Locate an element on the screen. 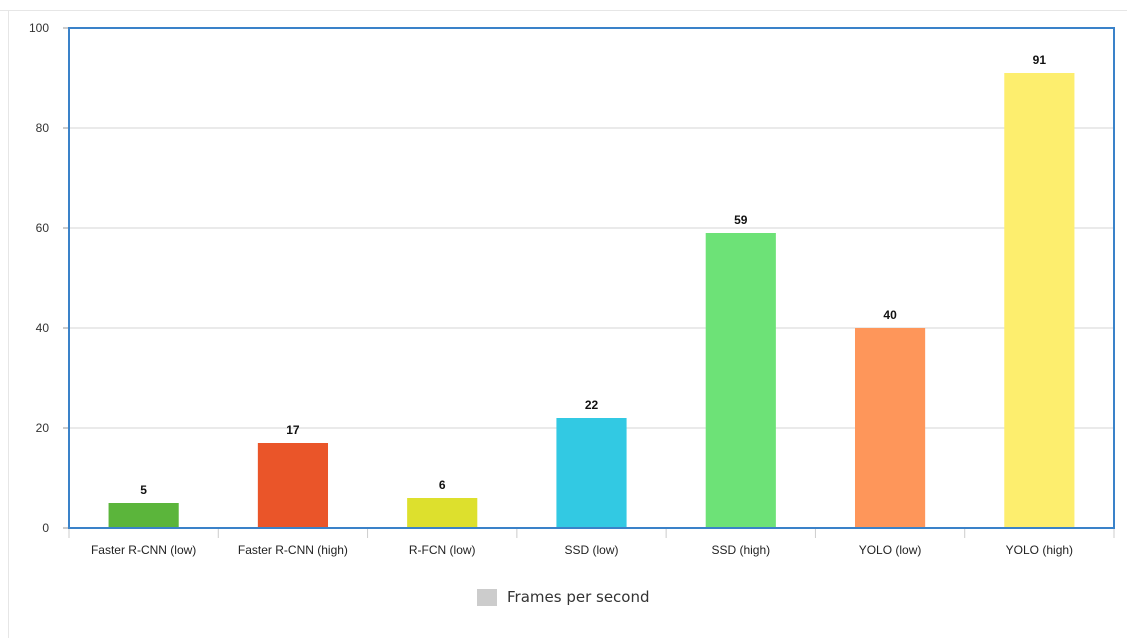 Image resolution: width=1127 pixels, height=638 pixels. x-tick-label: SSD (low) is located at coordinates (591, 550).